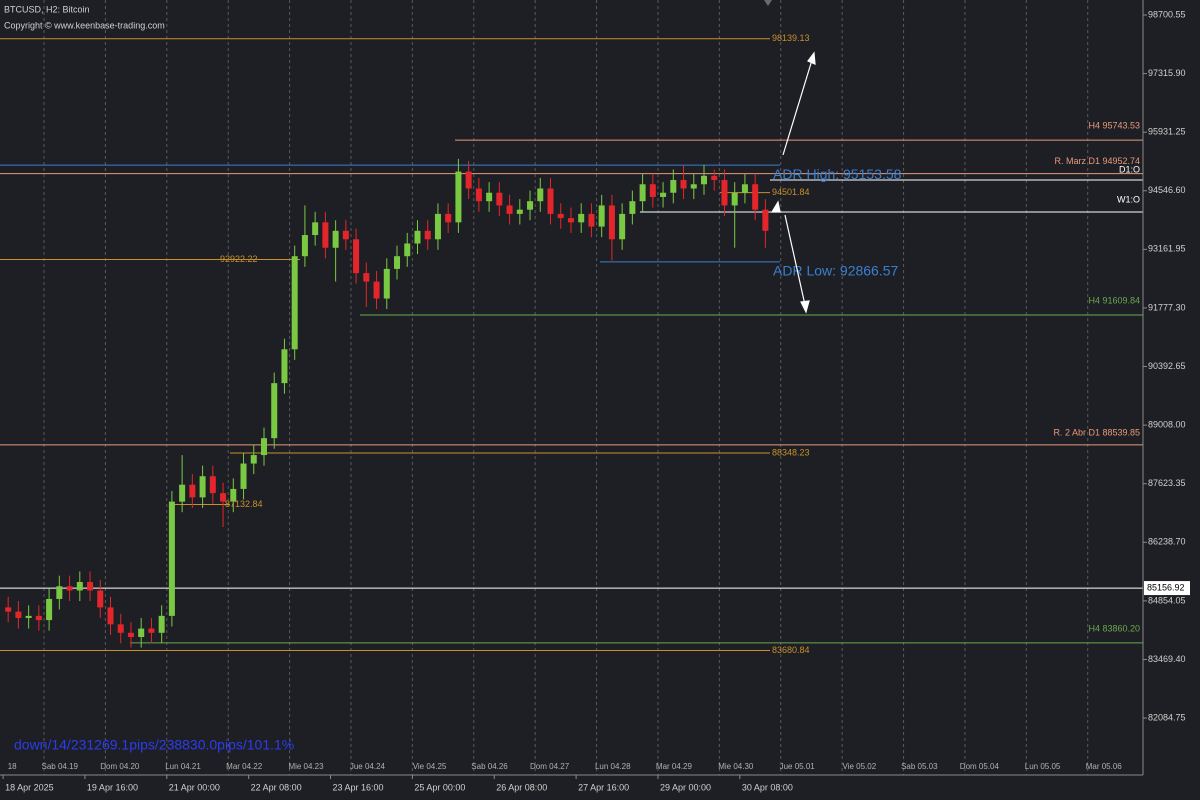 Image resolution: width=1200 pixels, height=800 pixels. Describe the element at coordinates (1167, 14) in the screenshot. I see `y-tick-label: 98700.55` at that location.